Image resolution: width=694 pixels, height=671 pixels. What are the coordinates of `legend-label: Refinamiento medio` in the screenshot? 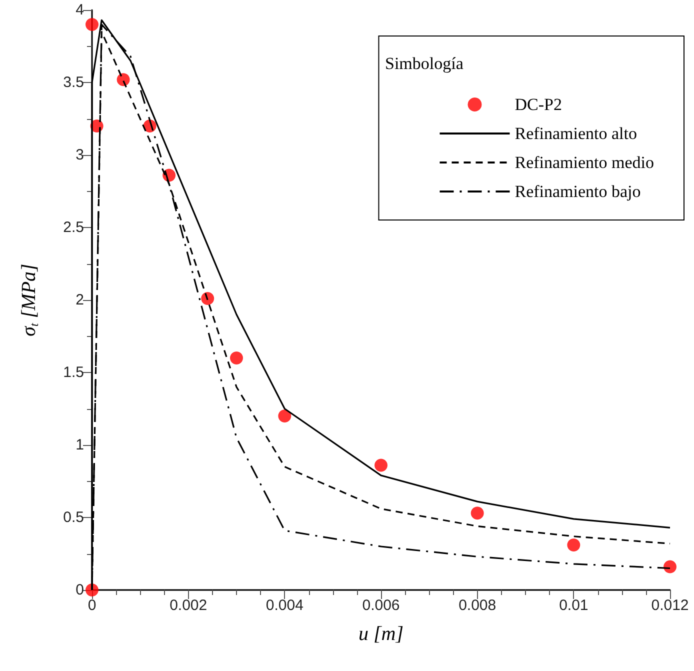 It's located at (584, 162).